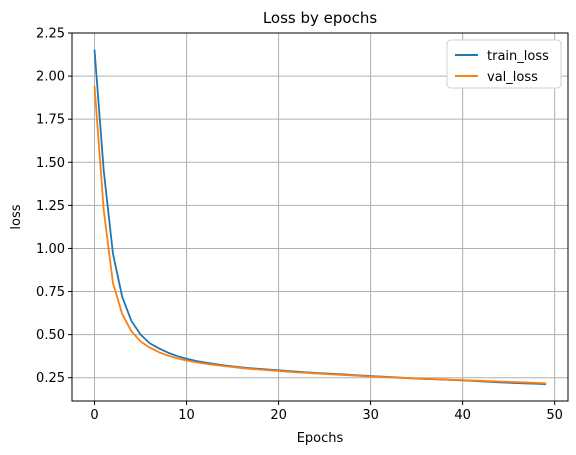 This screenshot has width=576, height=455. I want to click on x-axis: 0 10 20 30 40 50, so click(326, 412).